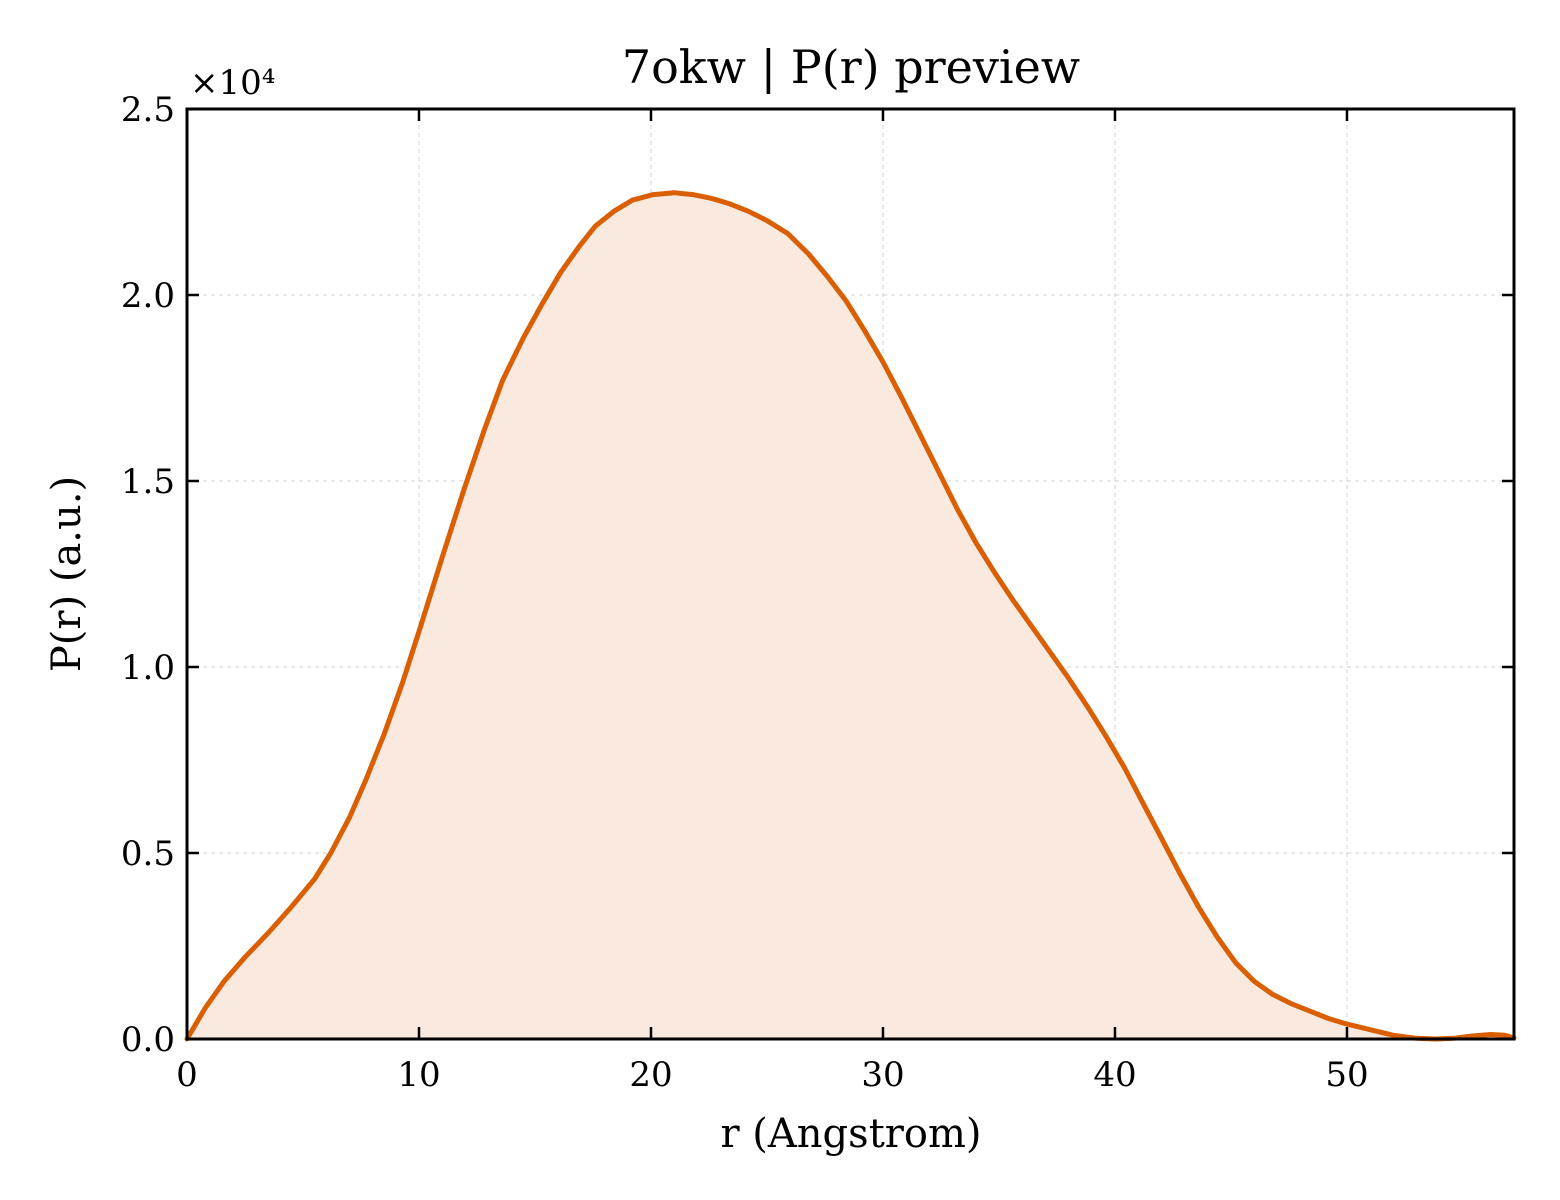 Image resolution: width=1560 pixels, height=1200 pixels. Describe the element at coordinates (148, 1040) in the screenshot. I see `y-tick-label: 0.0` at that location.